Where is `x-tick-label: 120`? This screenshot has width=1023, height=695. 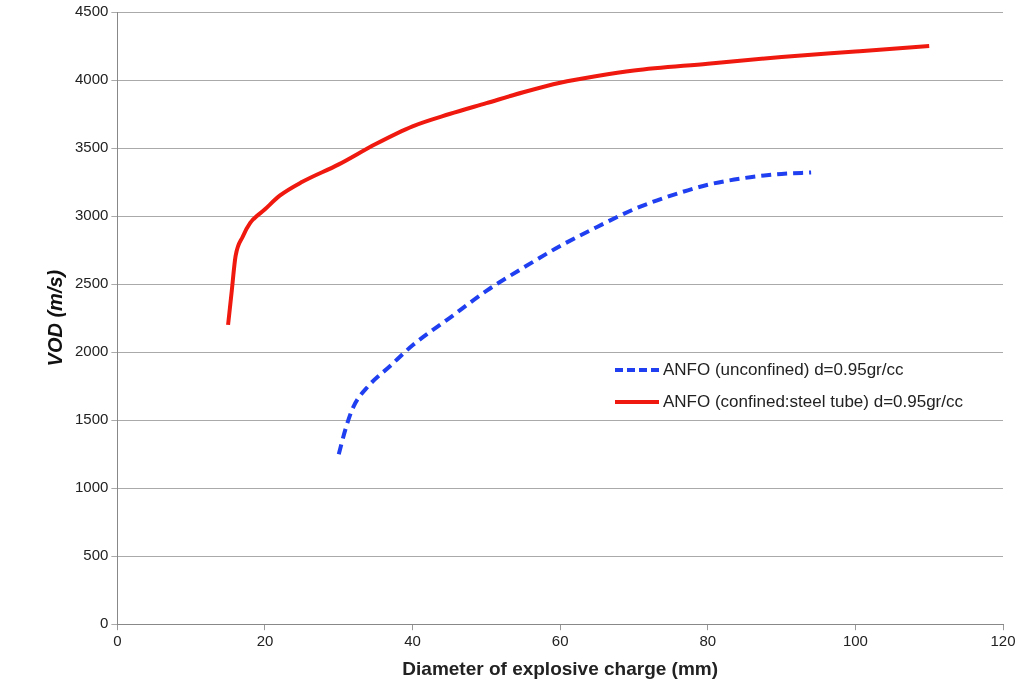 x-tick-label: 120 is located at coordinates (1003, 641).